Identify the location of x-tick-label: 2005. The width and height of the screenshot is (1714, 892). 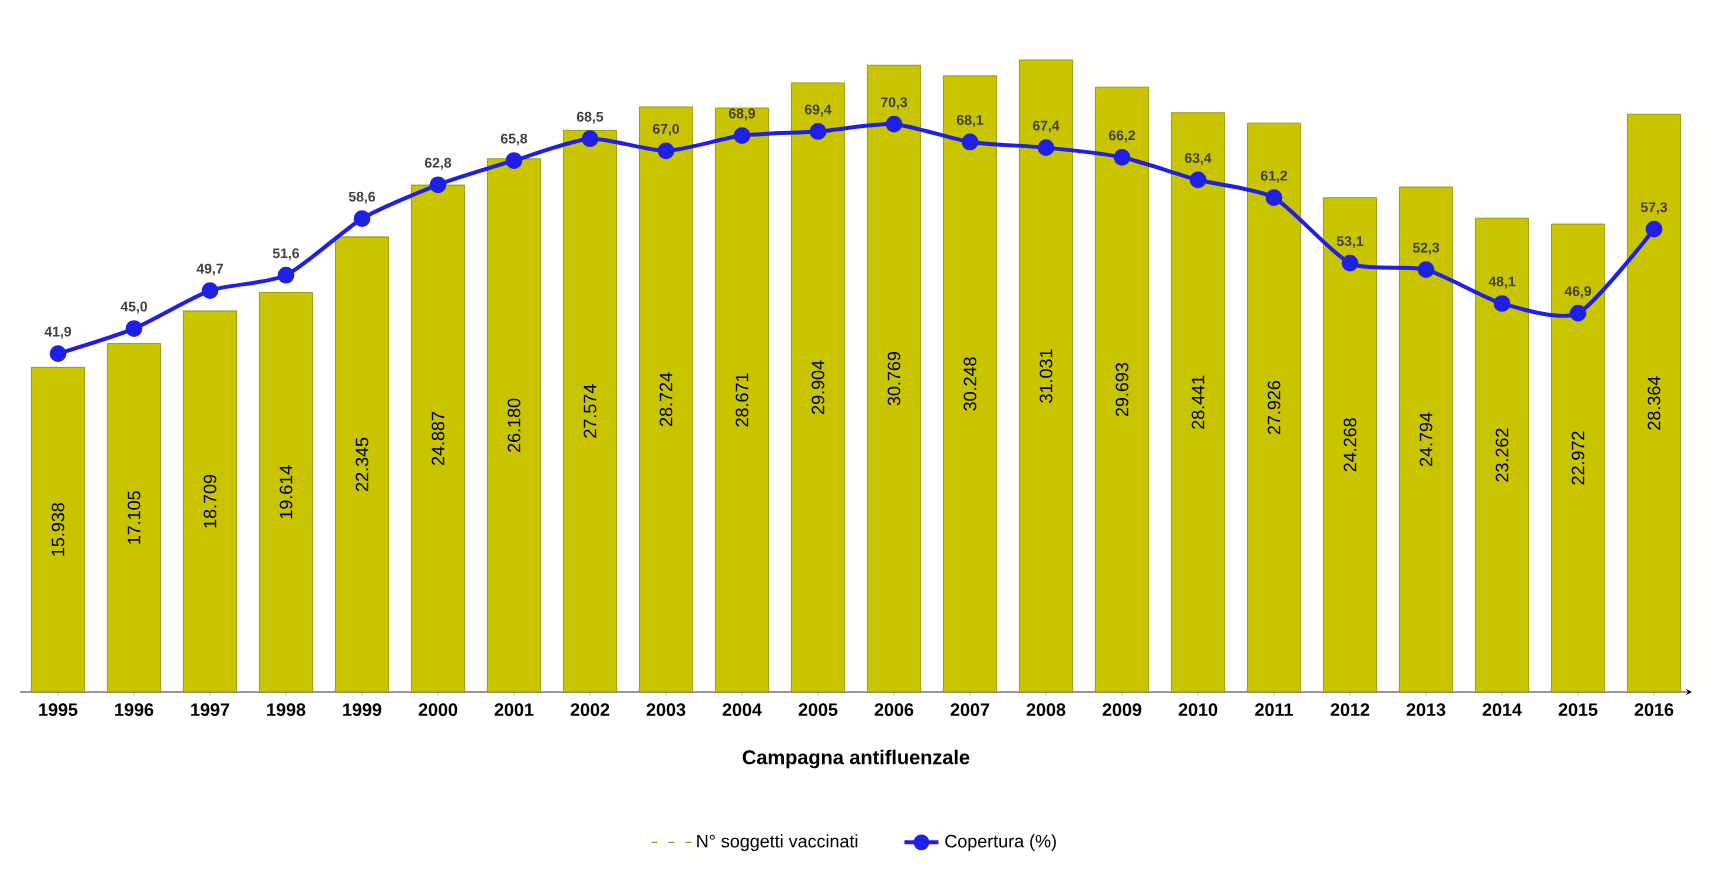
(818, 709).